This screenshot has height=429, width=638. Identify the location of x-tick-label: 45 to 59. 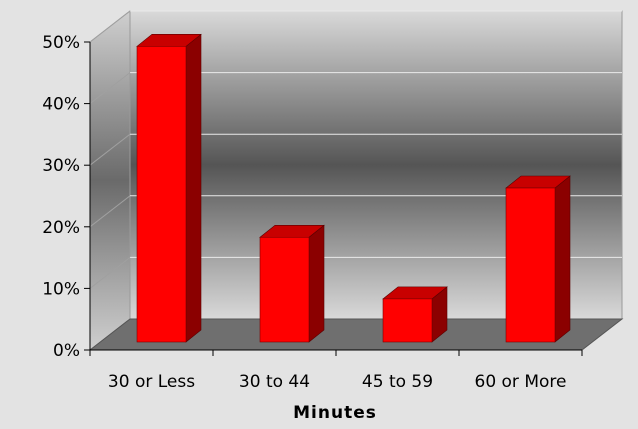
(397, 382).